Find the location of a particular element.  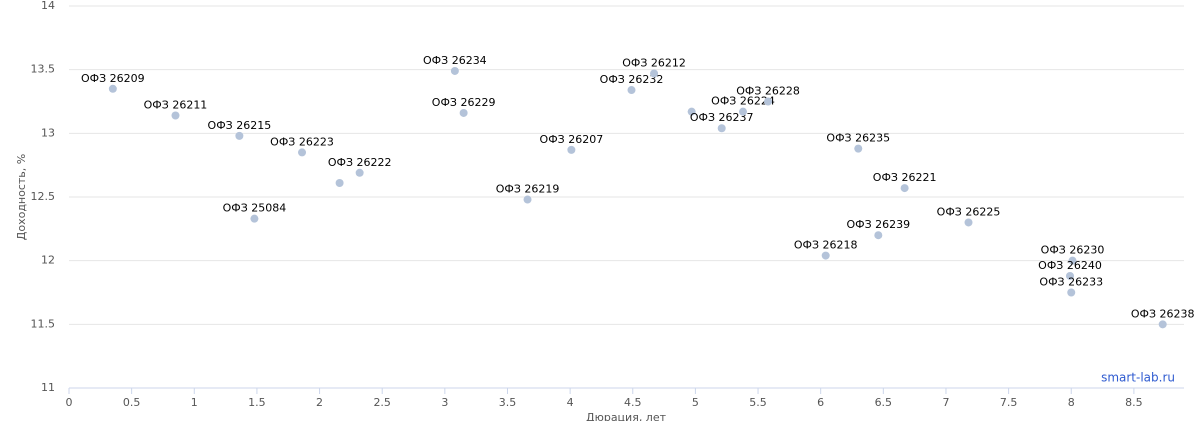

x-tick-label: 7 is located at coordinates (945, 402).